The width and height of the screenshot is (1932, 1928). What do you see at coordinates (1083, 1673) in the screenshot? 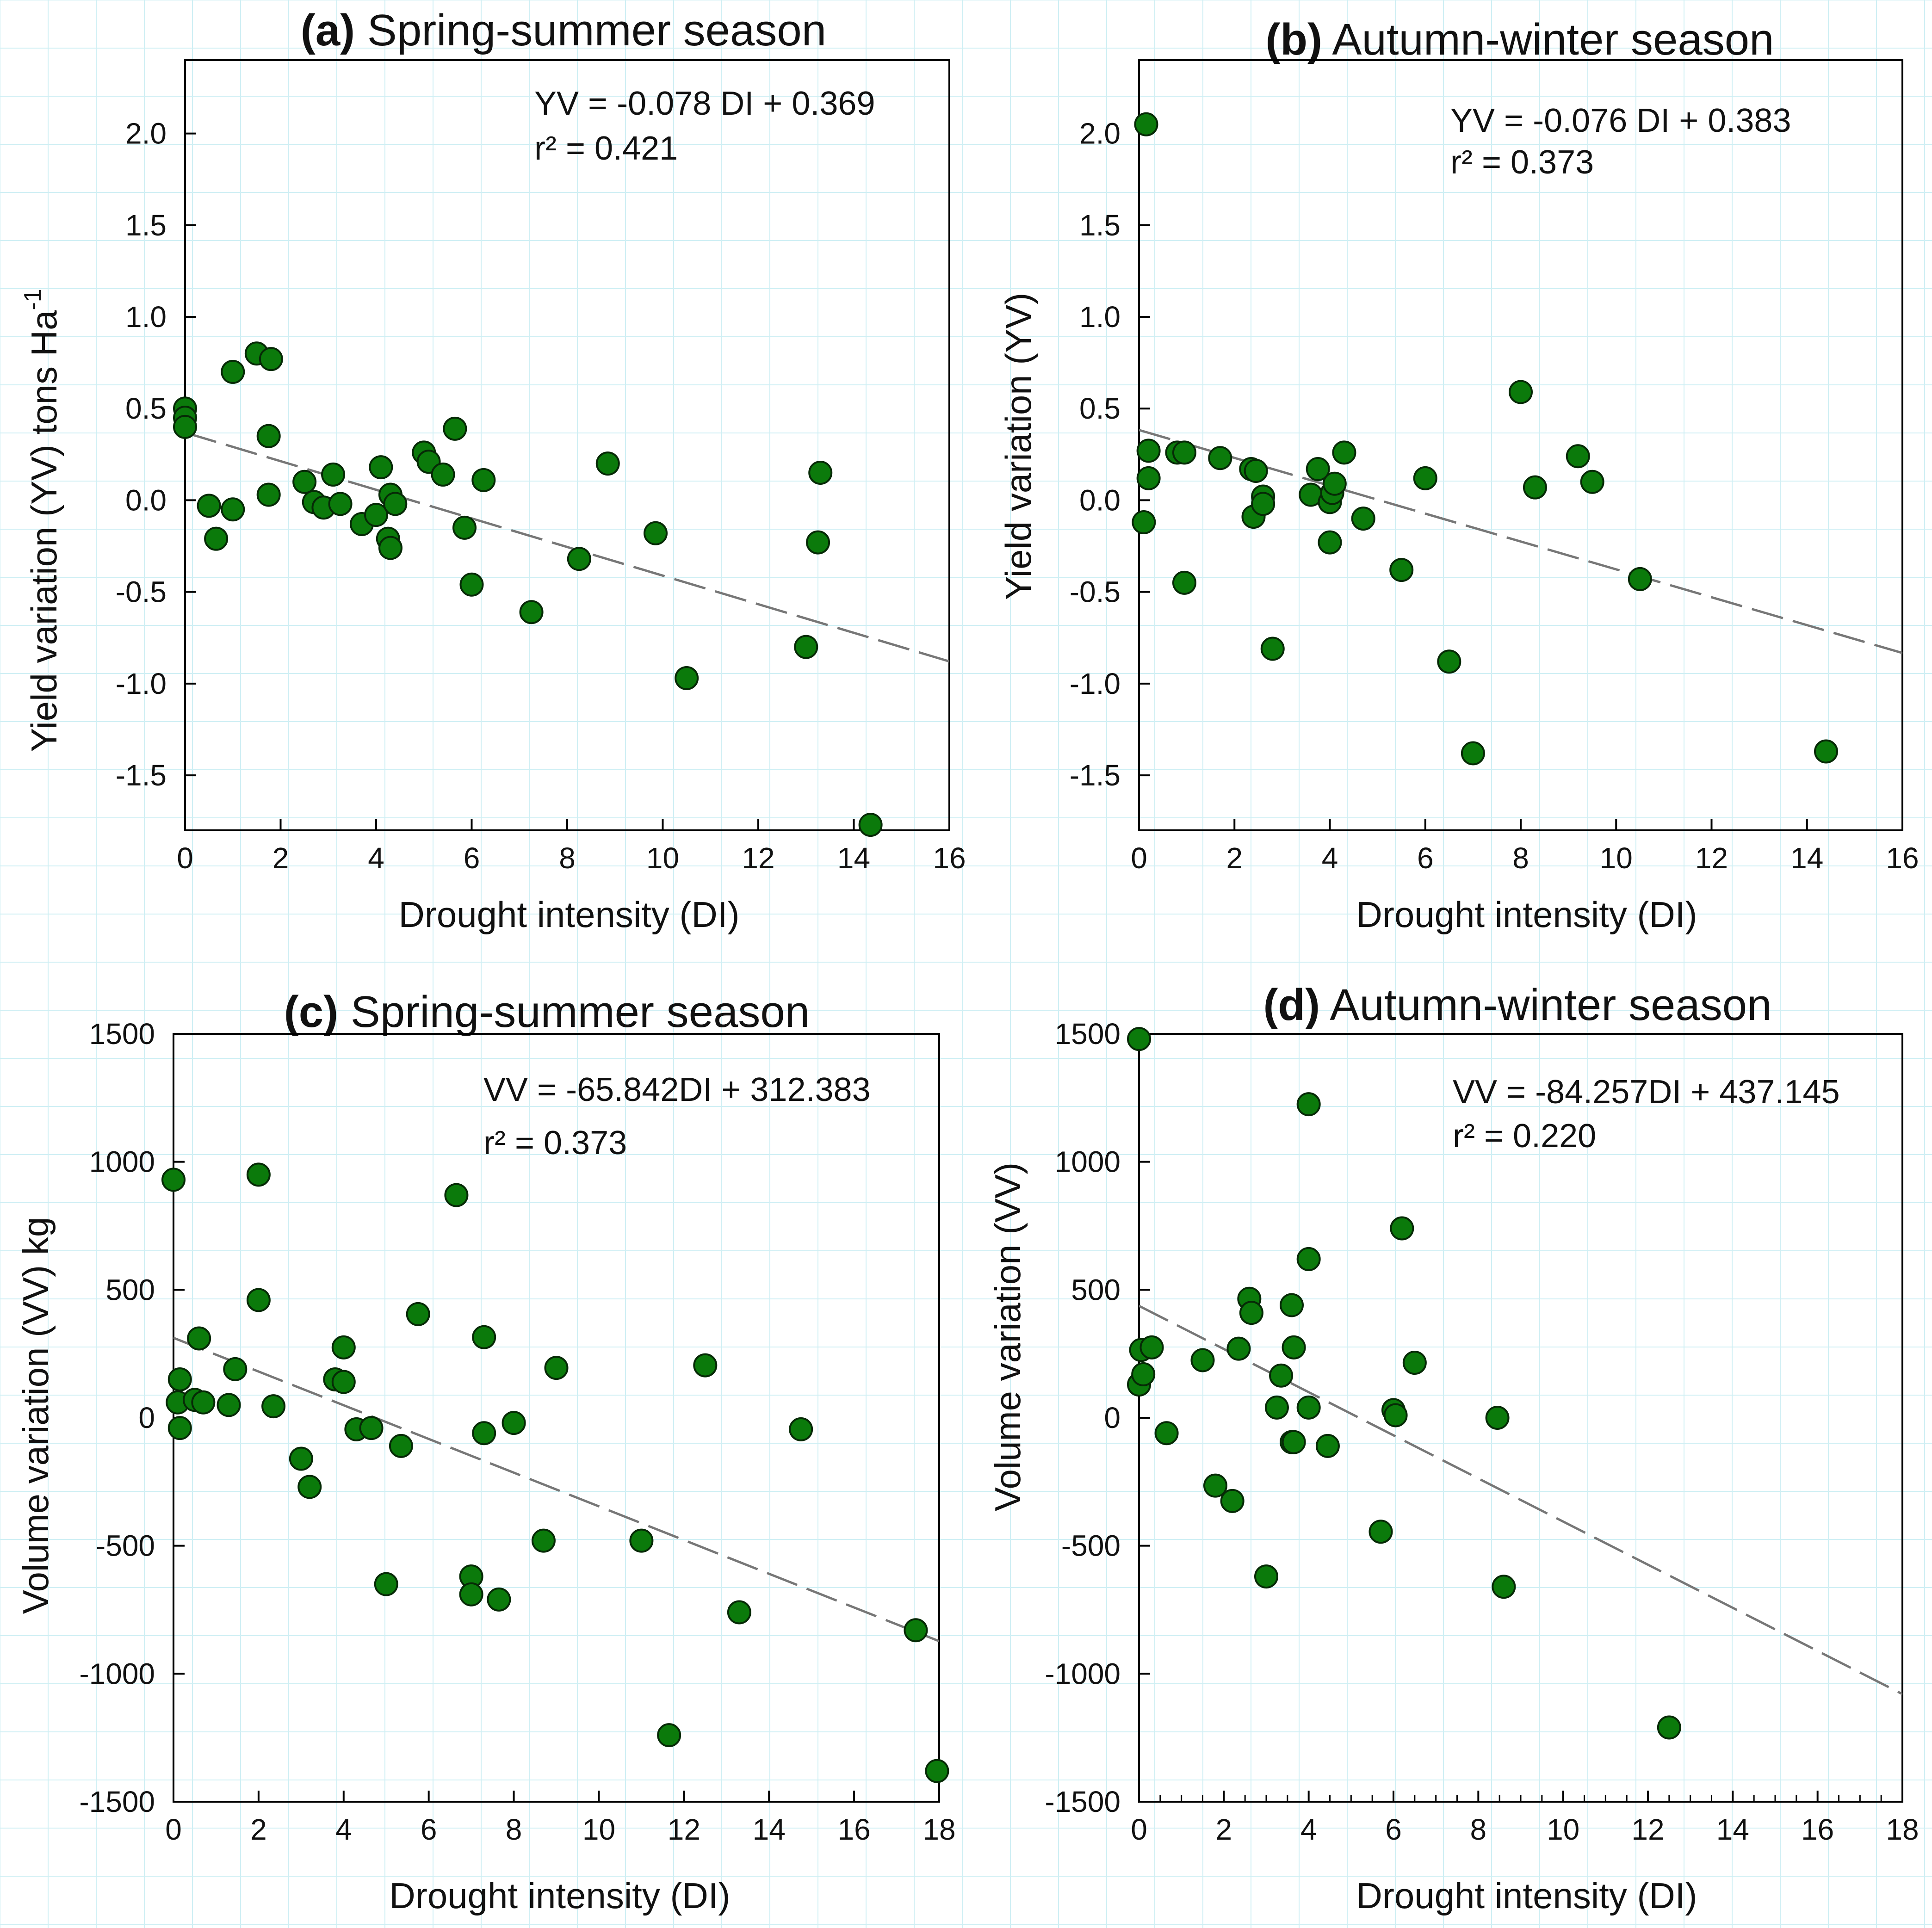
I see `y-tick-label: -1000` at bounding box center [1083, 1673].